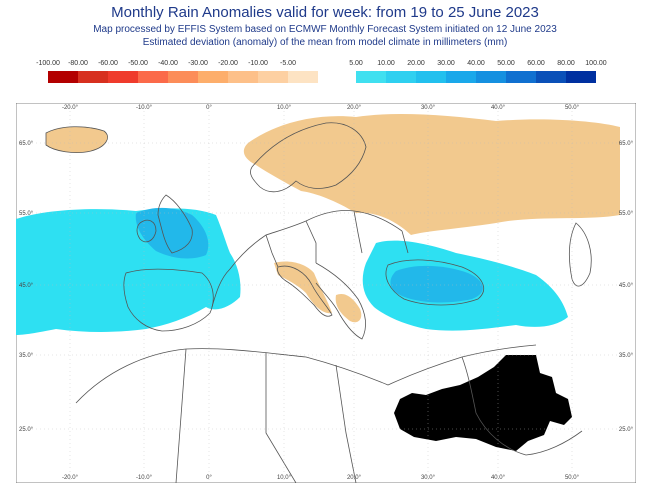 This screenshot has height=492, width=650. Describe the element at coordinates (446, 63) in the screenshot. I see `legend-positive-label: 30.00` at that location.